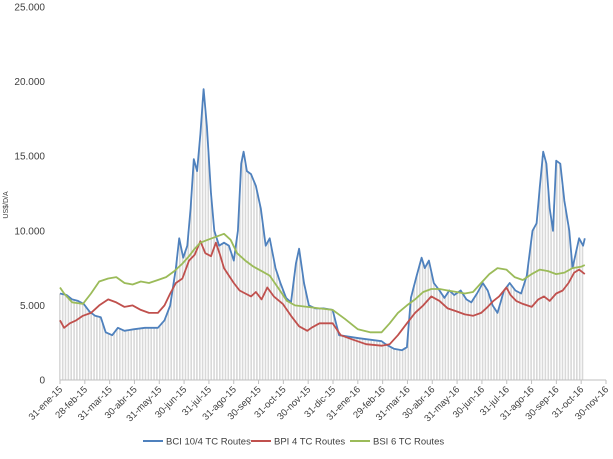 The width and height of the screenshot is (613, 459). I want to click on y-tick-label: 15.000, so click(29, 157).